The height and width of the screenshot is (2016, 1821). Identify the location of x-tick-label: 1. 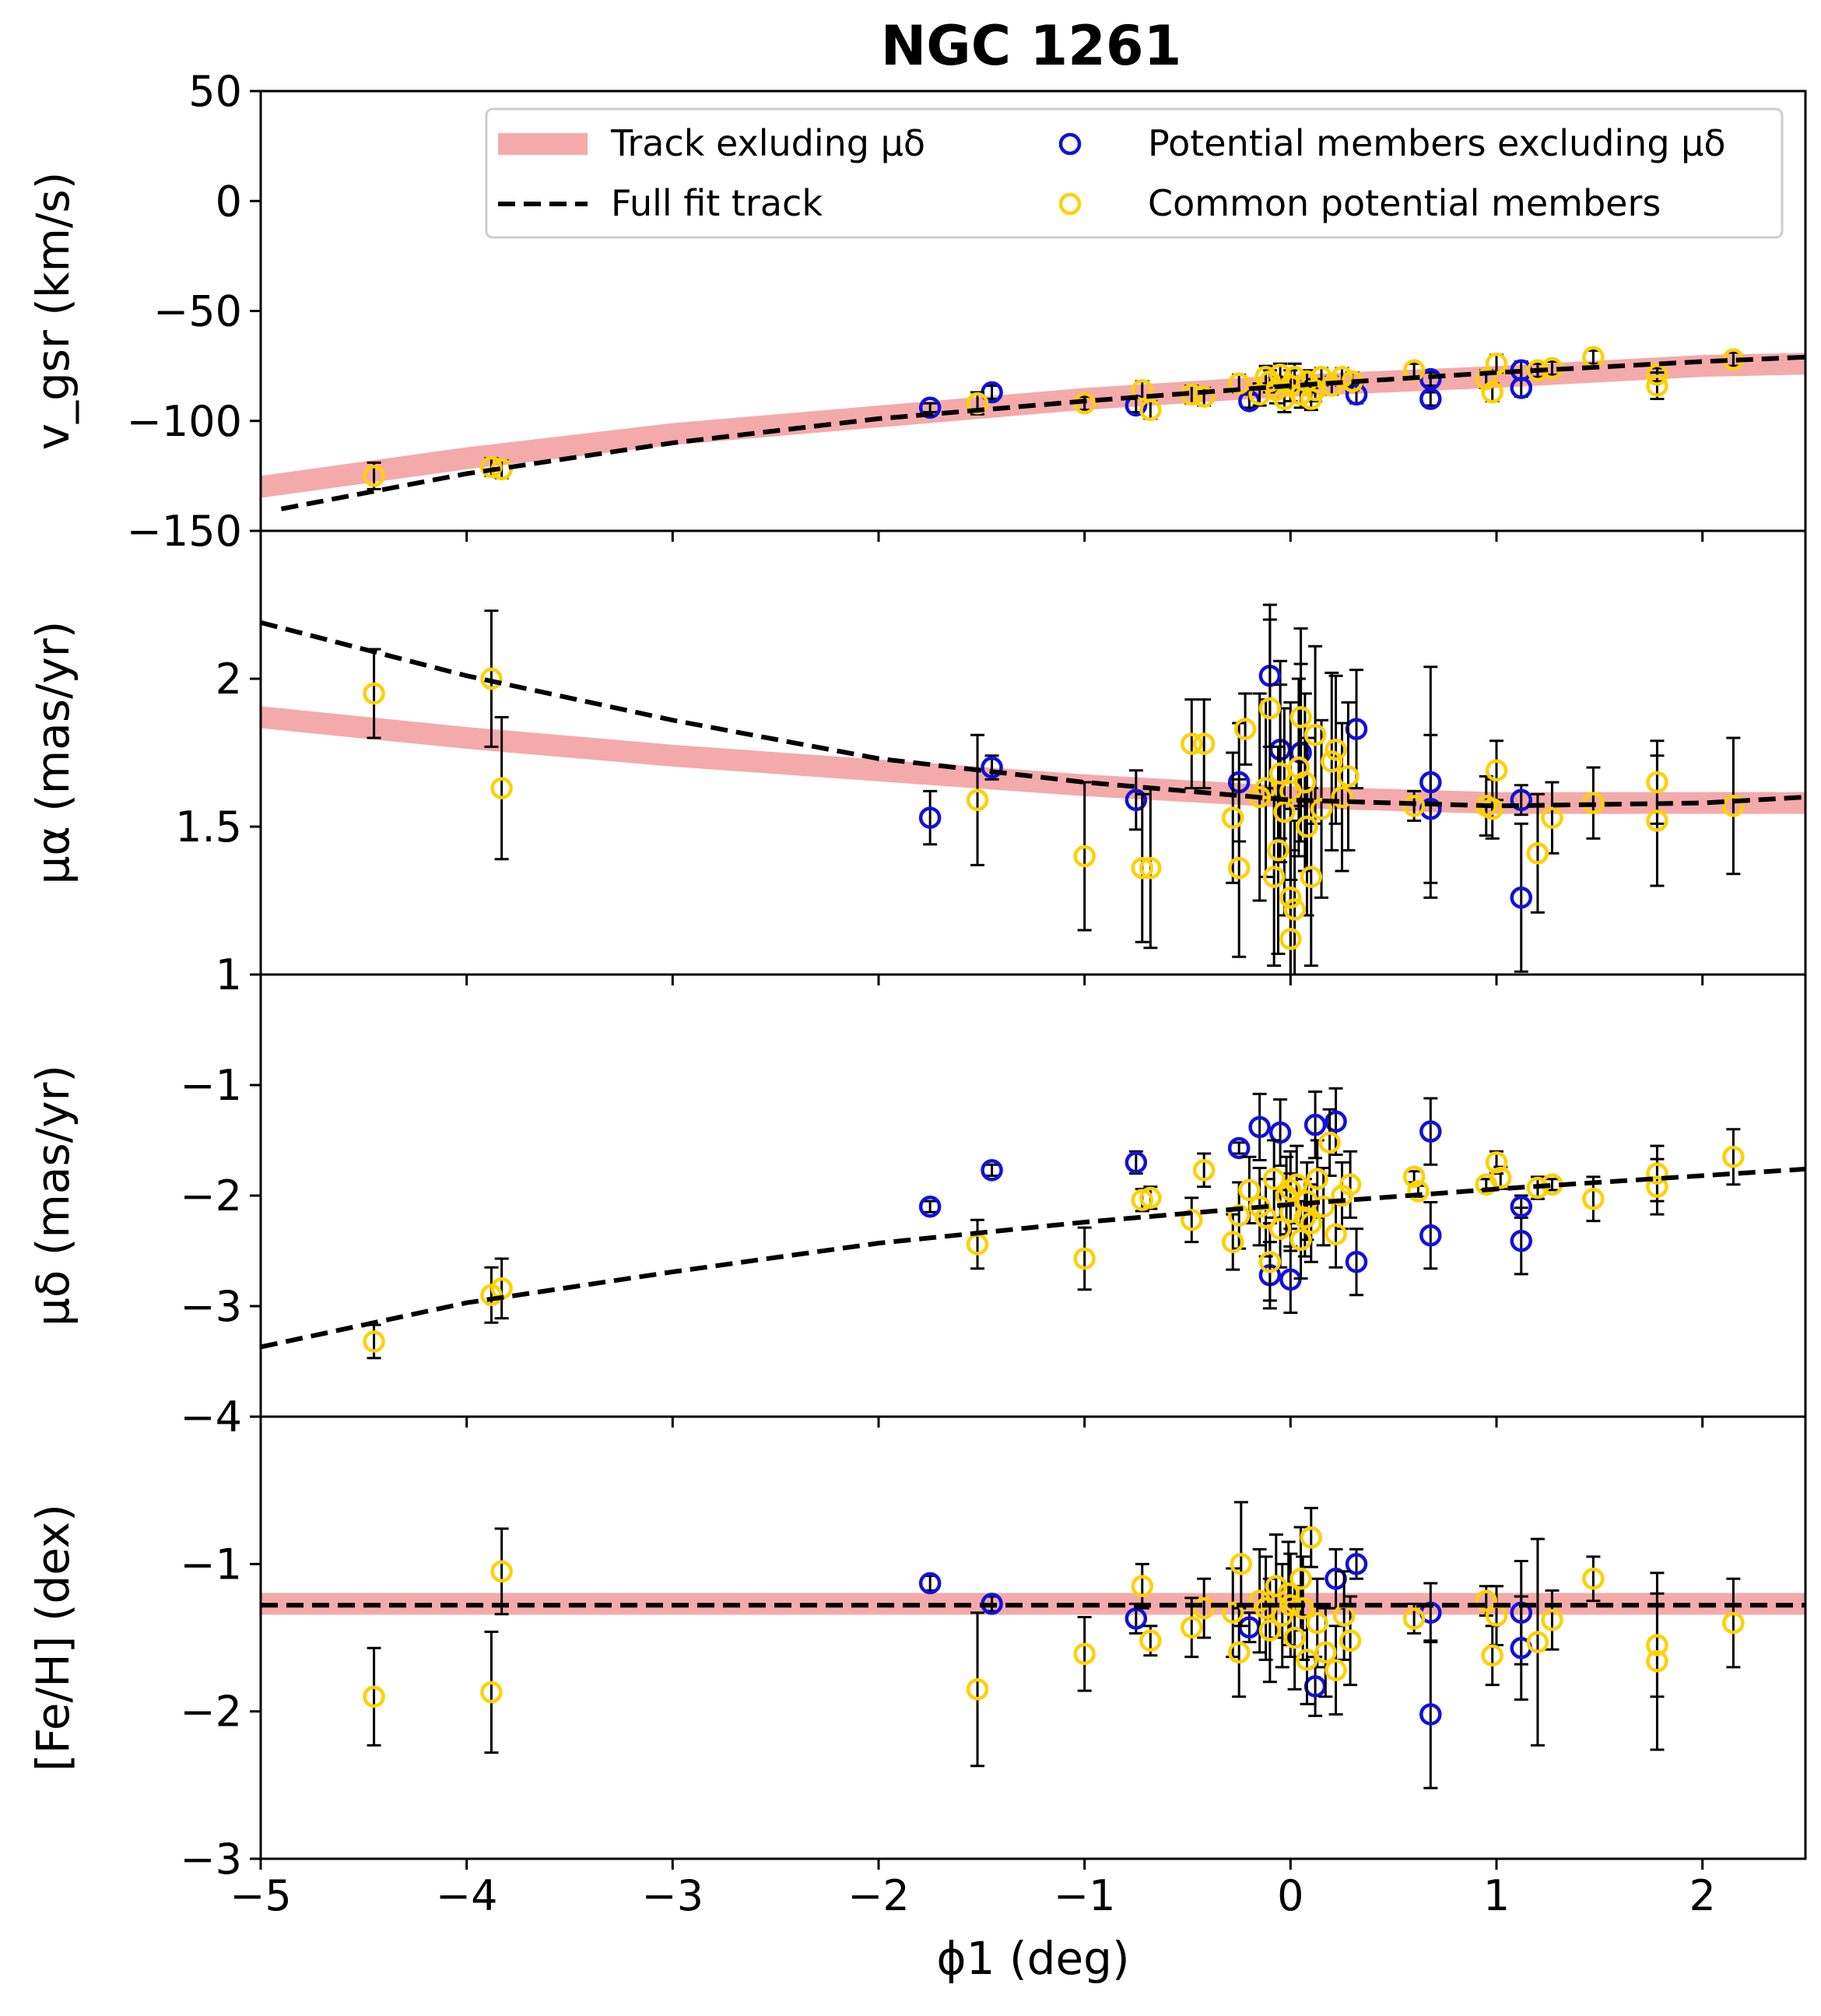
(1496, 1896).